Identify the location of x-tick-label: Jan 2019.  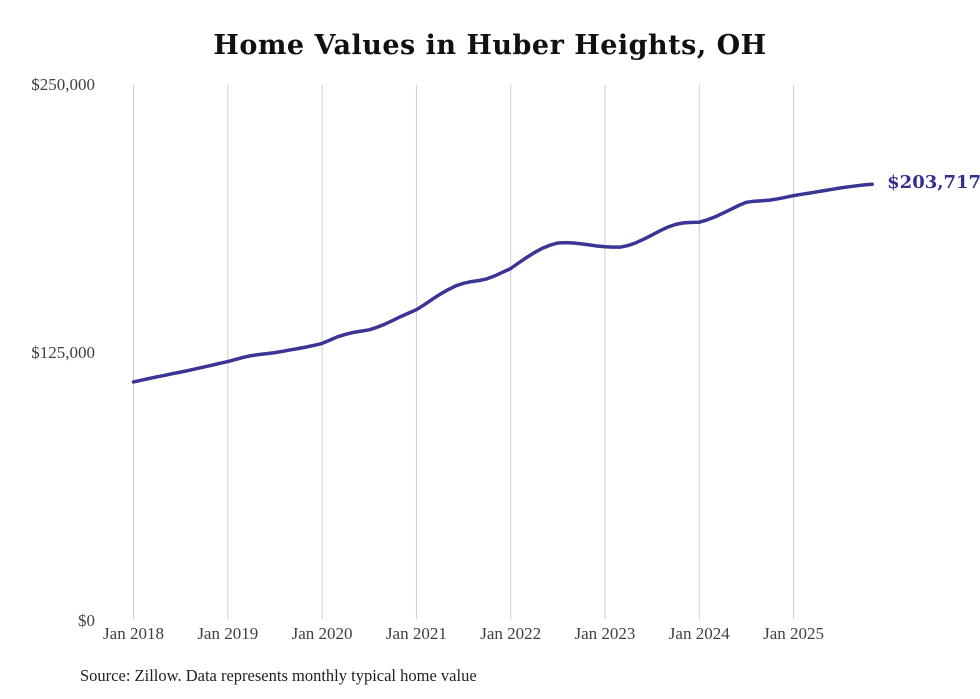
(228, 633).